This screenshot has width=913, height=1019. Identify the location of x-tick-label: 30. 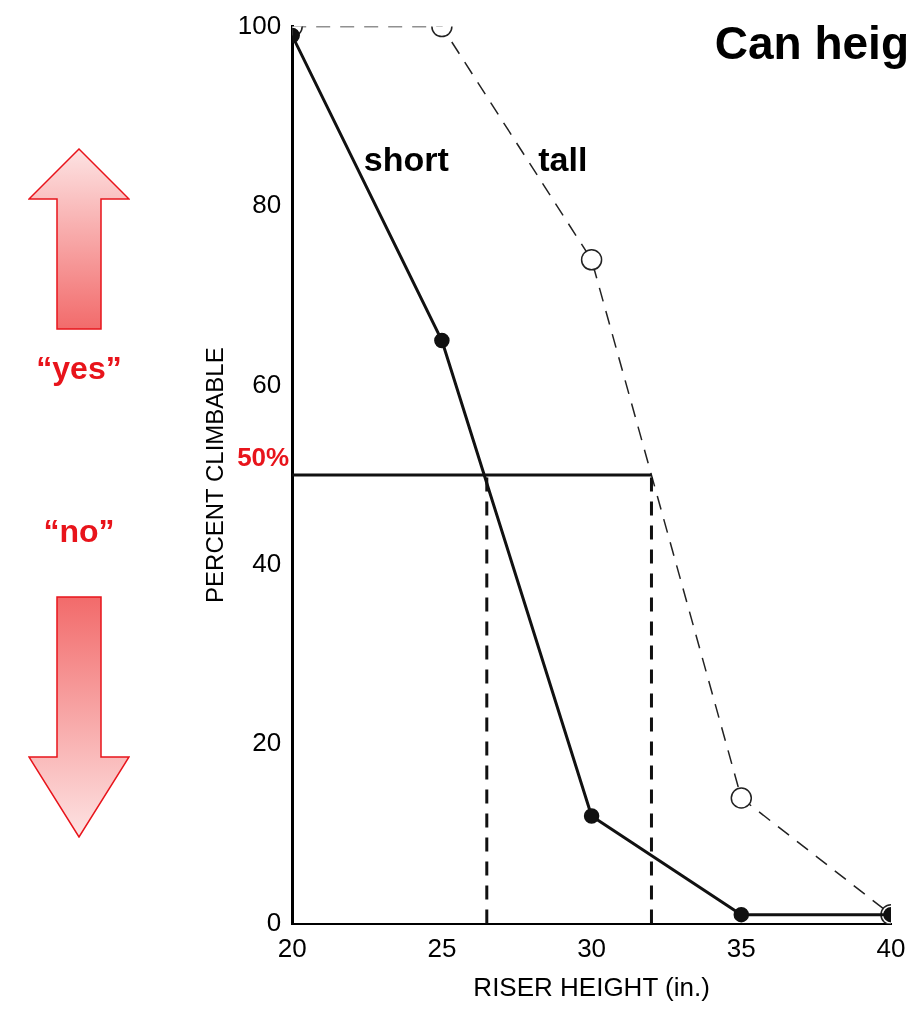
(592, 948).